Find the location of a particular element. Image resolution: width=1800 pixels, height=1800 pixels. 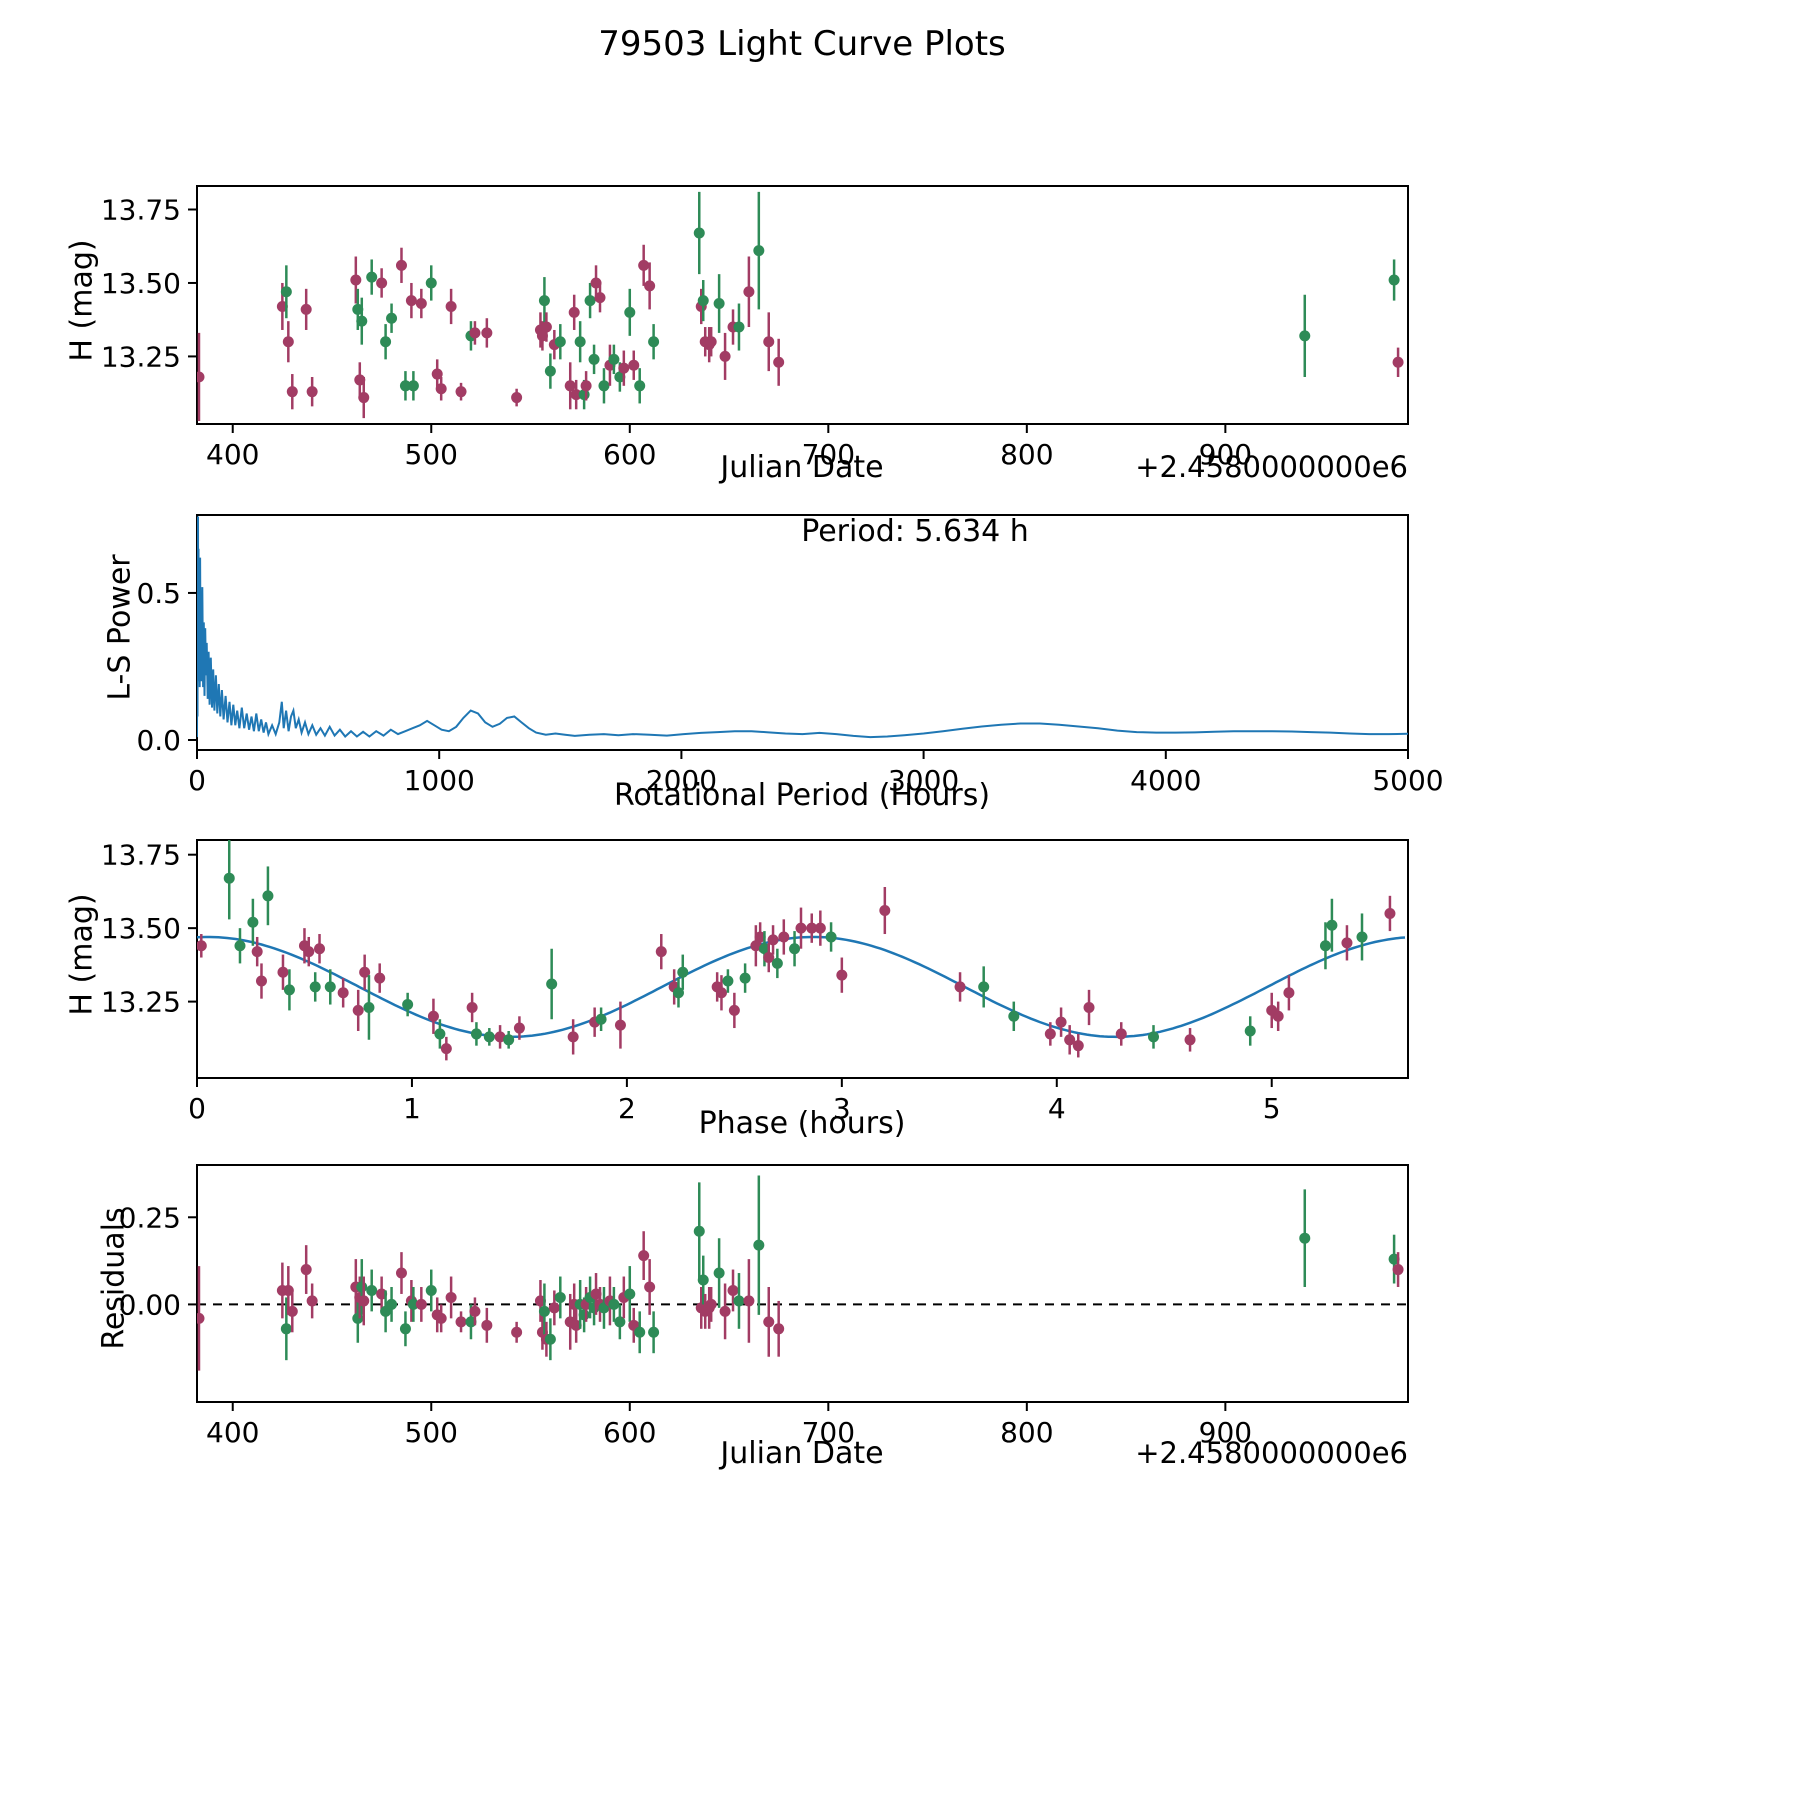

svg-text: 4 is located at coordinates (1057, 1108).